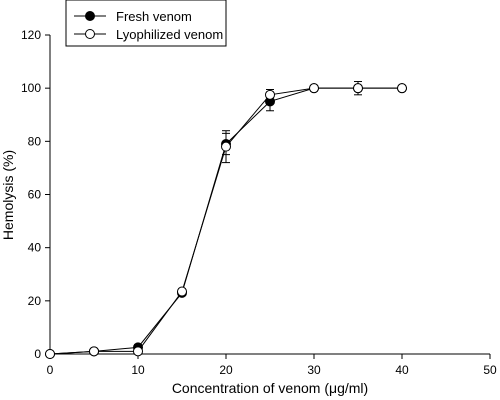  What do you see at coordinates (35, 301) in the screenshot?
I see `y-tick-label: 20` at bounding box center [35, 301].